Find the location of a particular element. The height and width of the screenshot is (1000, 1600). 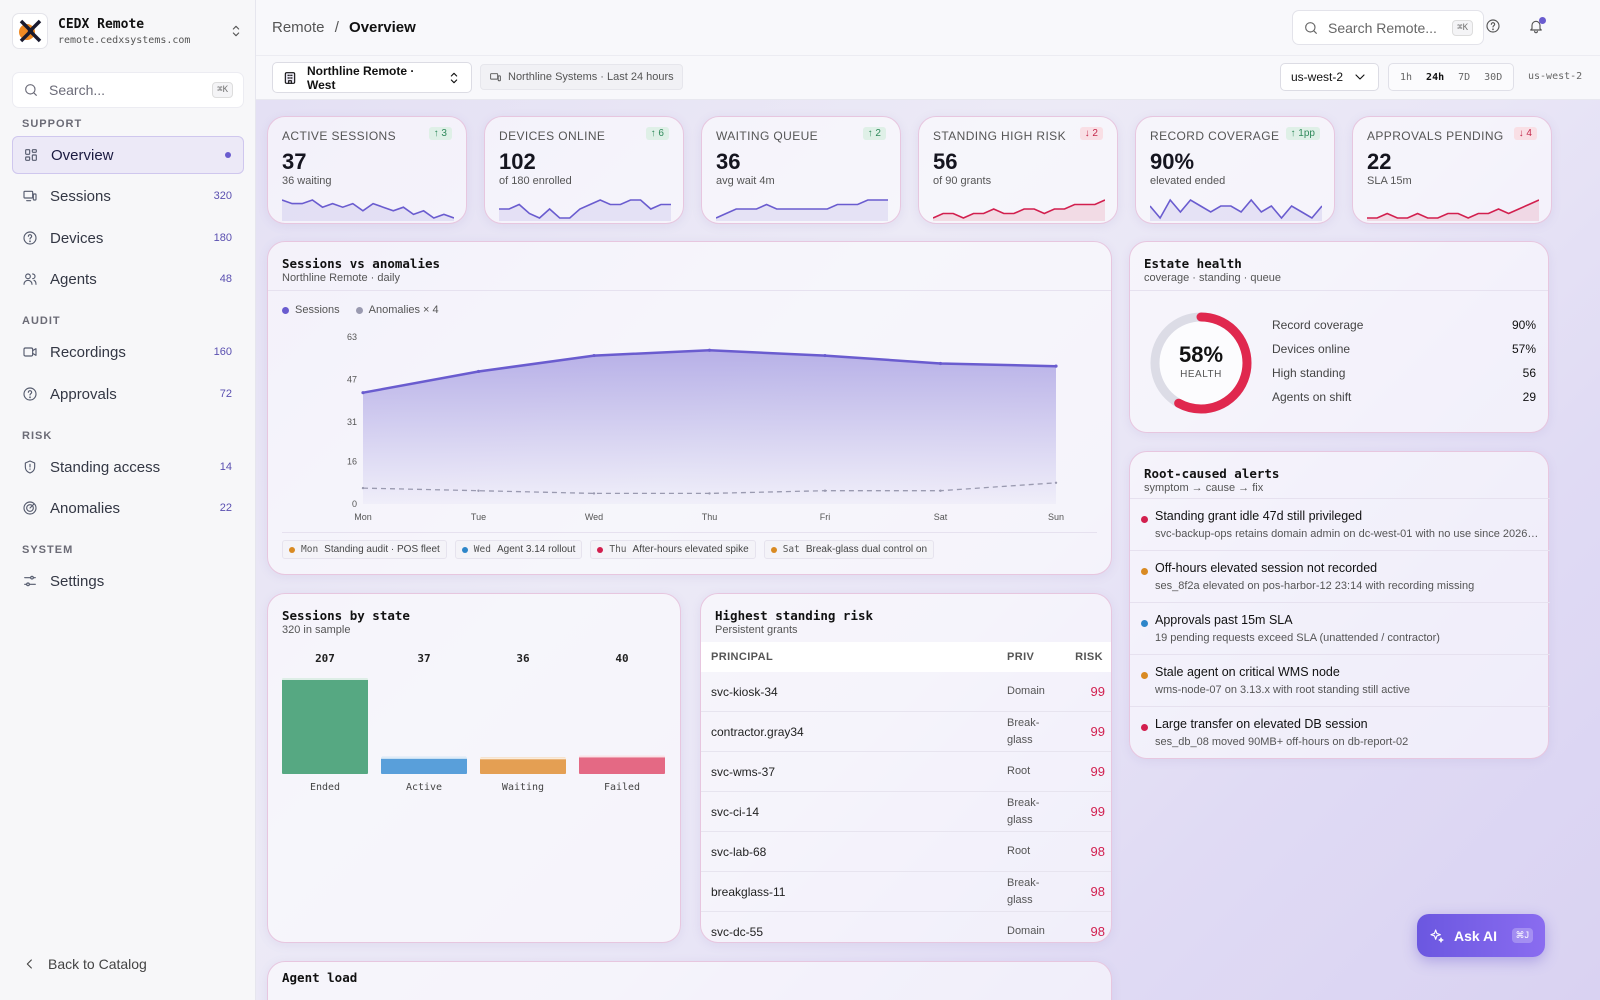

cell-priv: Break-glass is located at coordinates (1023, 811).